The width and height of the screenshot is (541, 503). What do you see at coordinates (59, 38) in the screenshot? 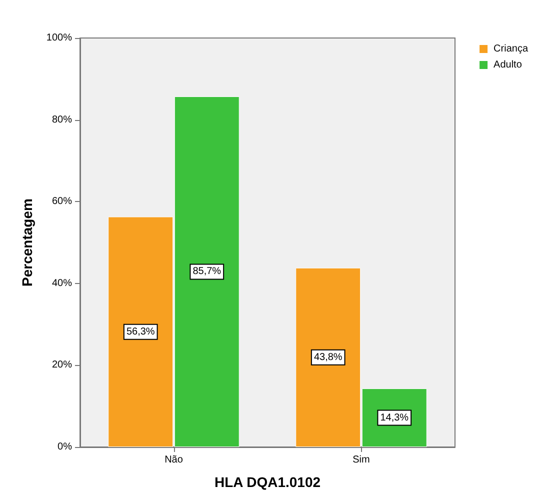
I see `y-tick-label: 100%` at bounding box center [59, 38].